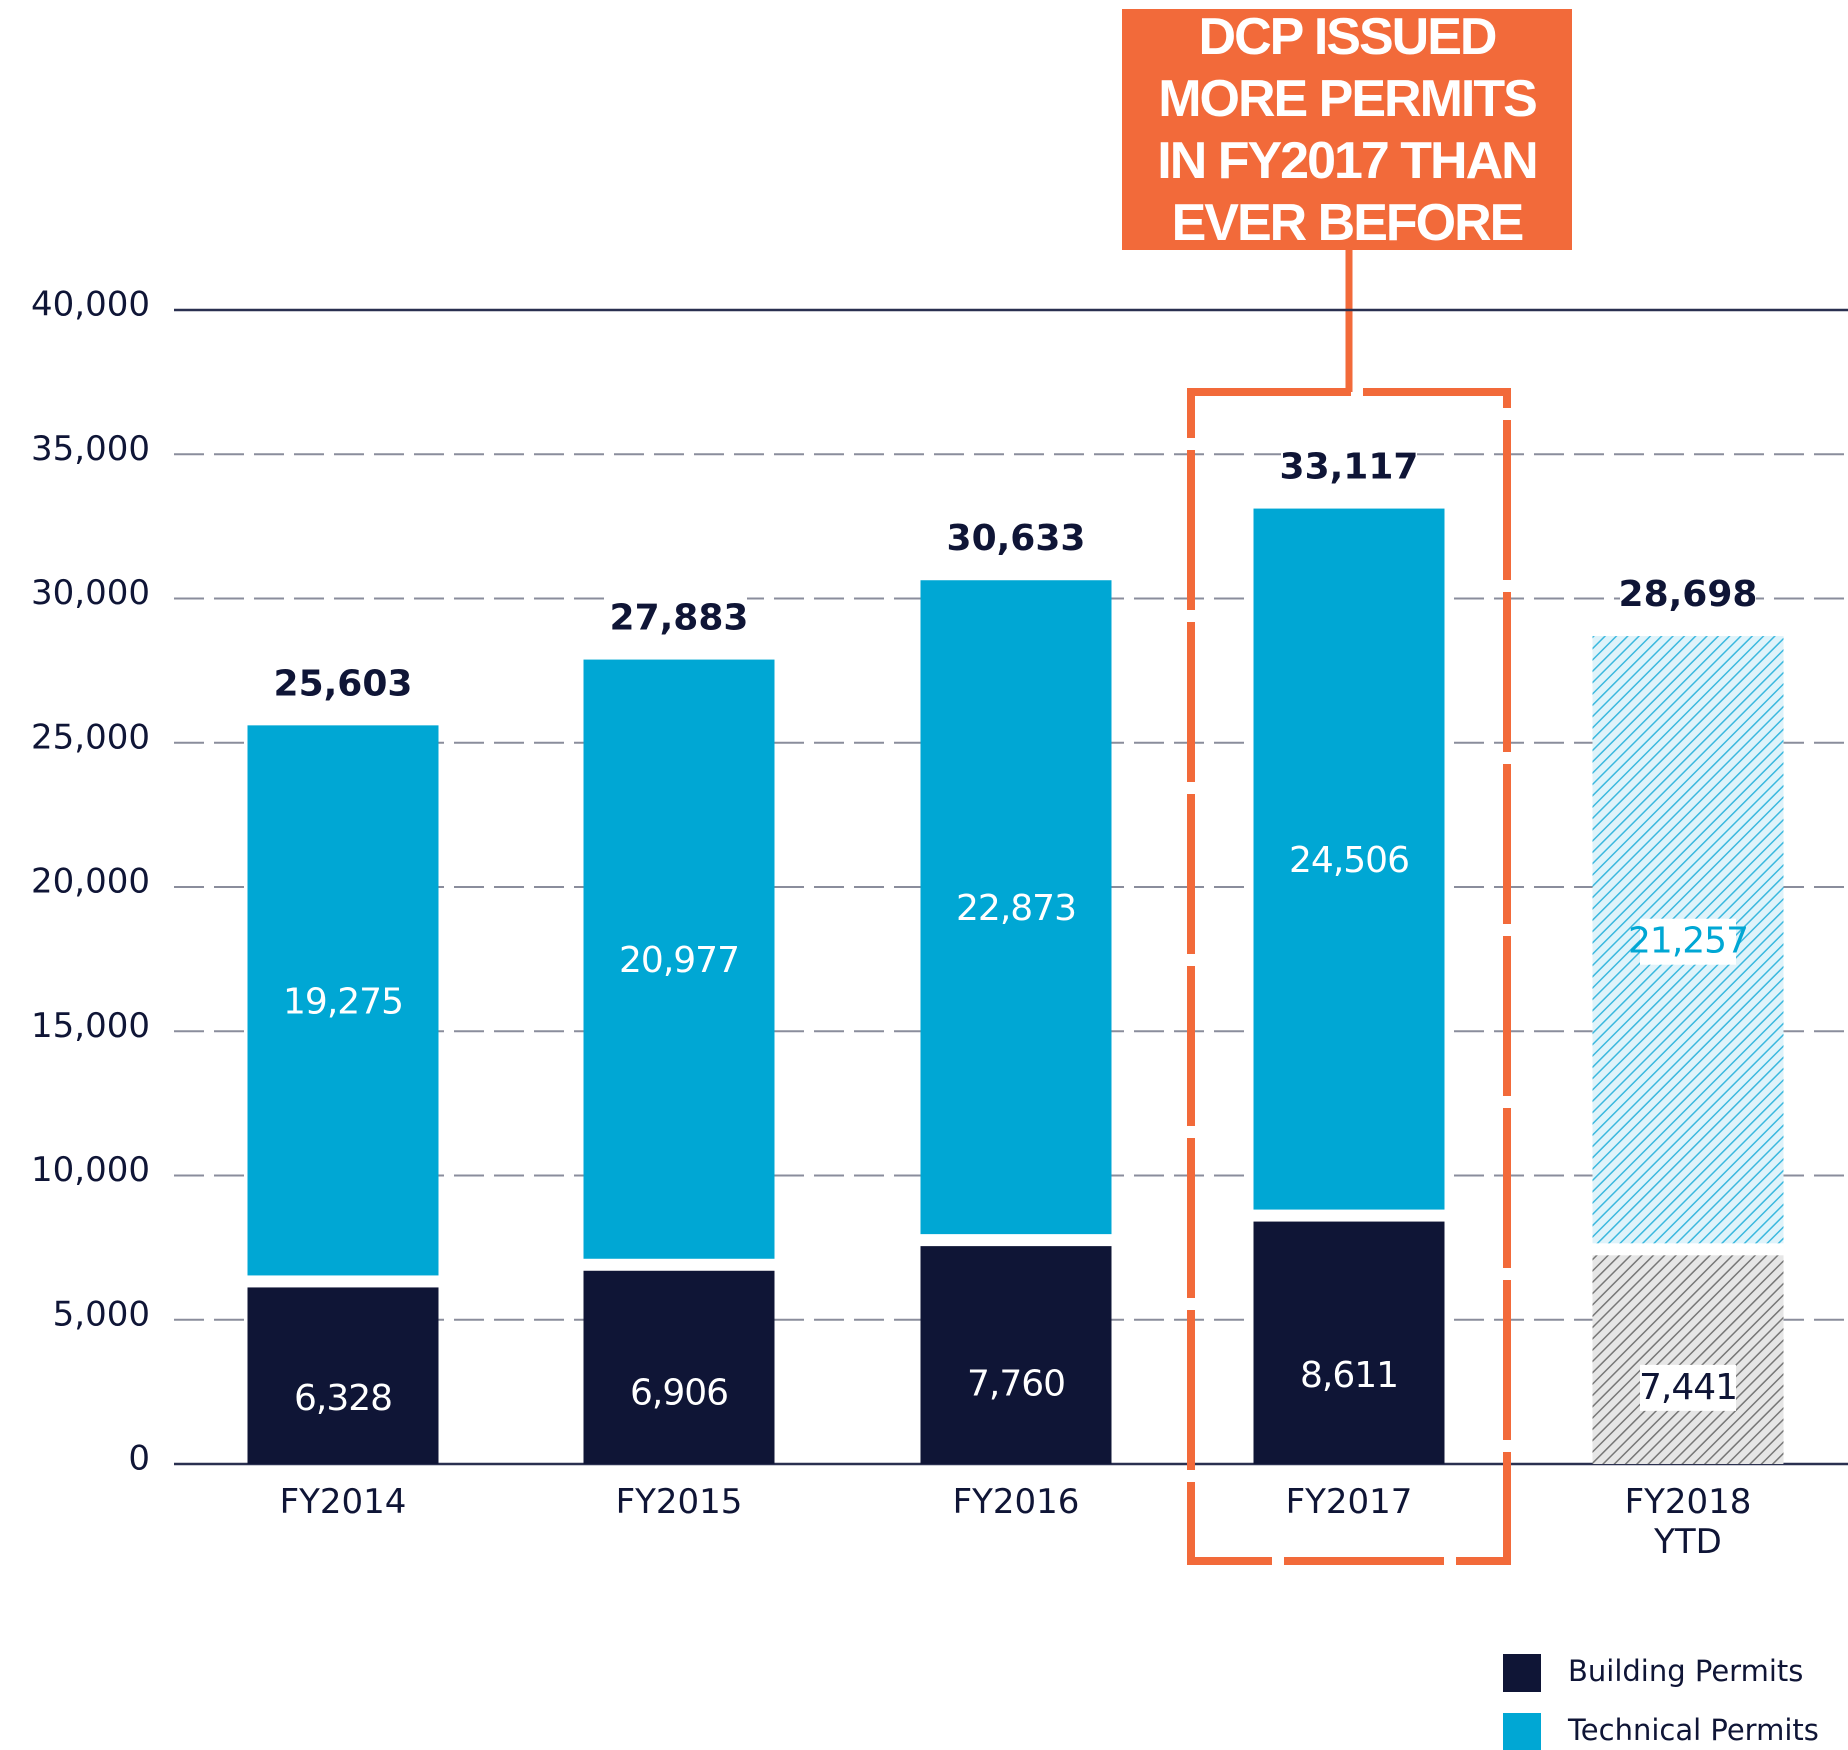  I want to click on total-label: 27,883, so click(679, 618).